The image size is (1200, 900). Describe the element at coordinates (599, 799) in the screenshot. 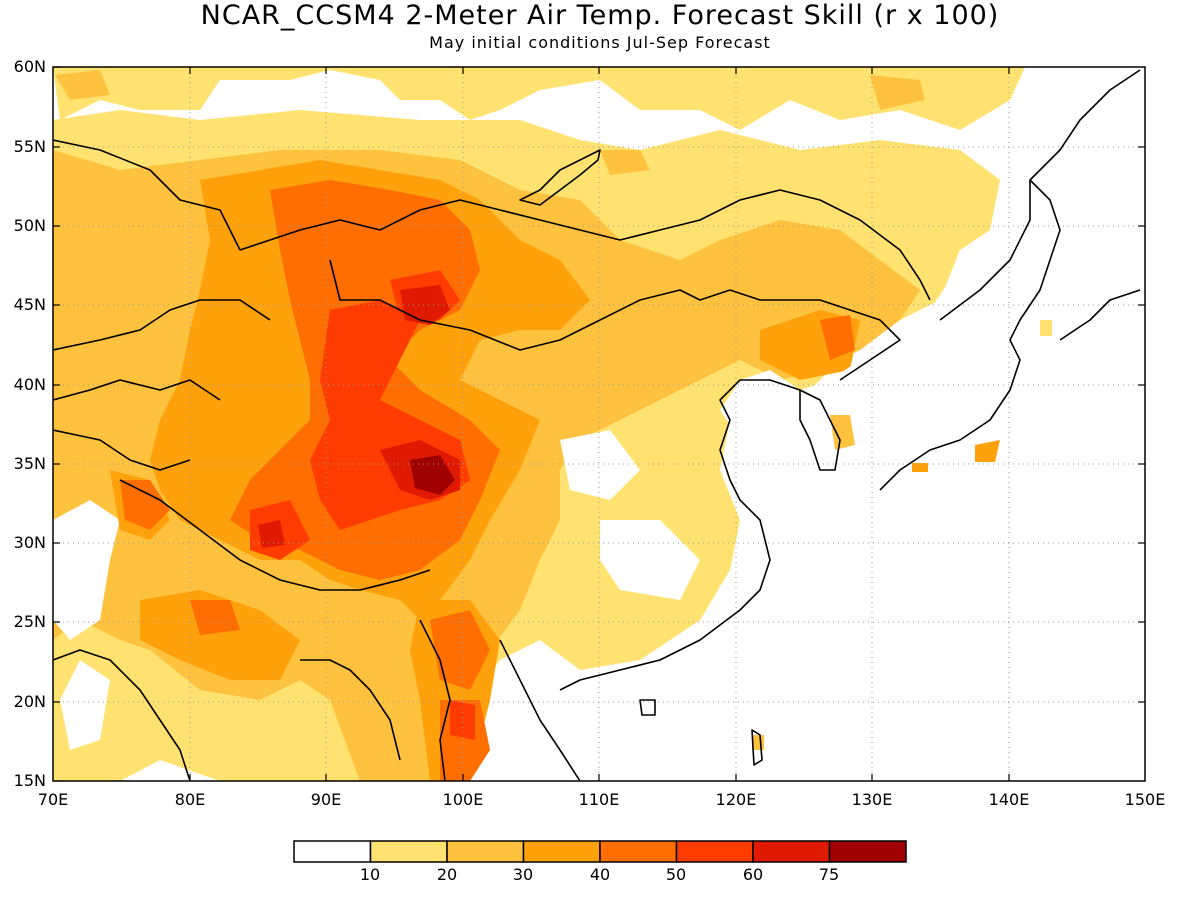

I see `lon-label-110e: 110E` at that location.